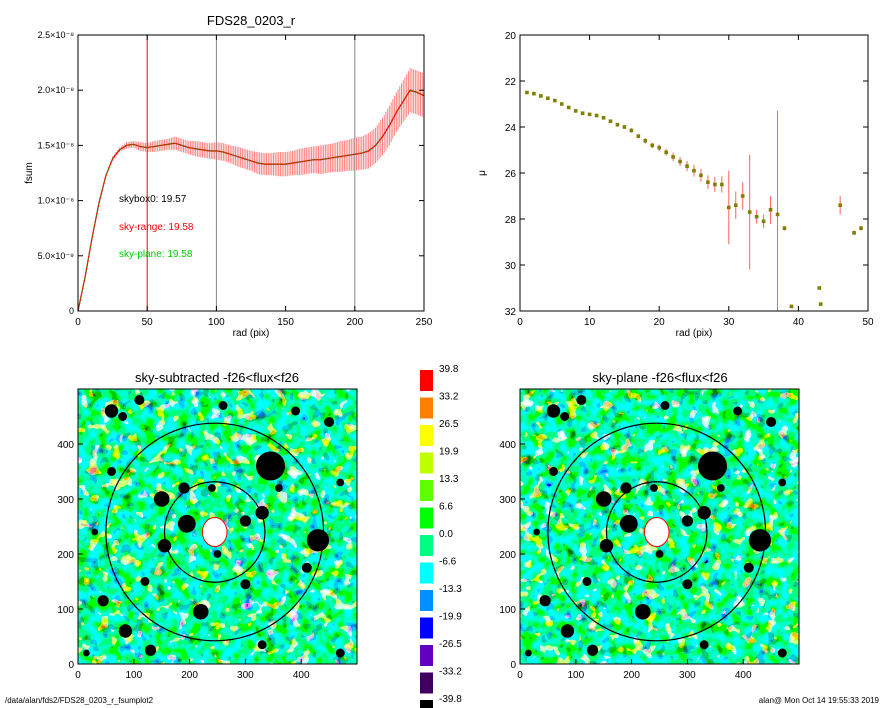 The width and height of the screenshot is (885, 708). Describe the element at coordinates (449, 369) in the screenshot. I see `colorbar-label: 39.8` at that location.